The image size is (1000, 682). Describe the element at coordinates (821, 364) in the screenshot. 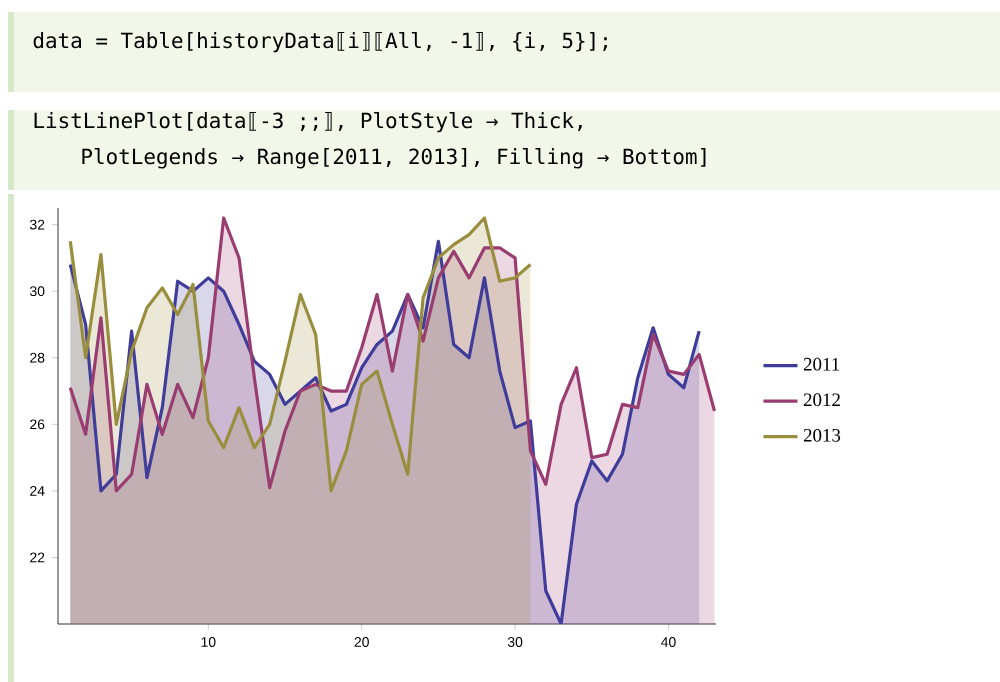

I see `legend-label: 2011` at that location.